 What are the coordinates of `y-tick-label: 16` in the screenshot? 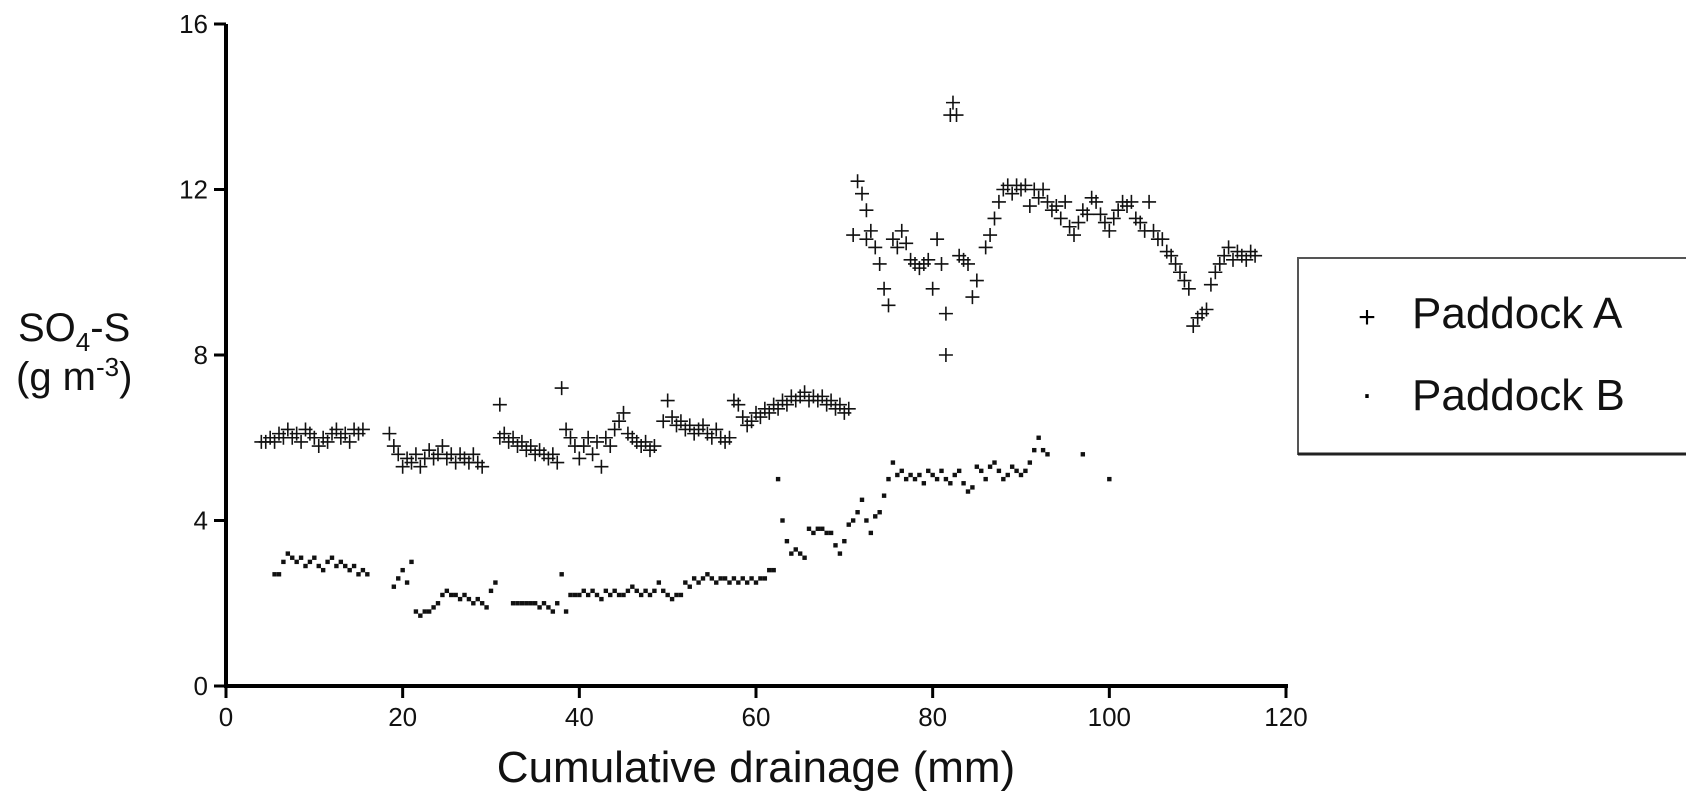 It's located at (193, 24).